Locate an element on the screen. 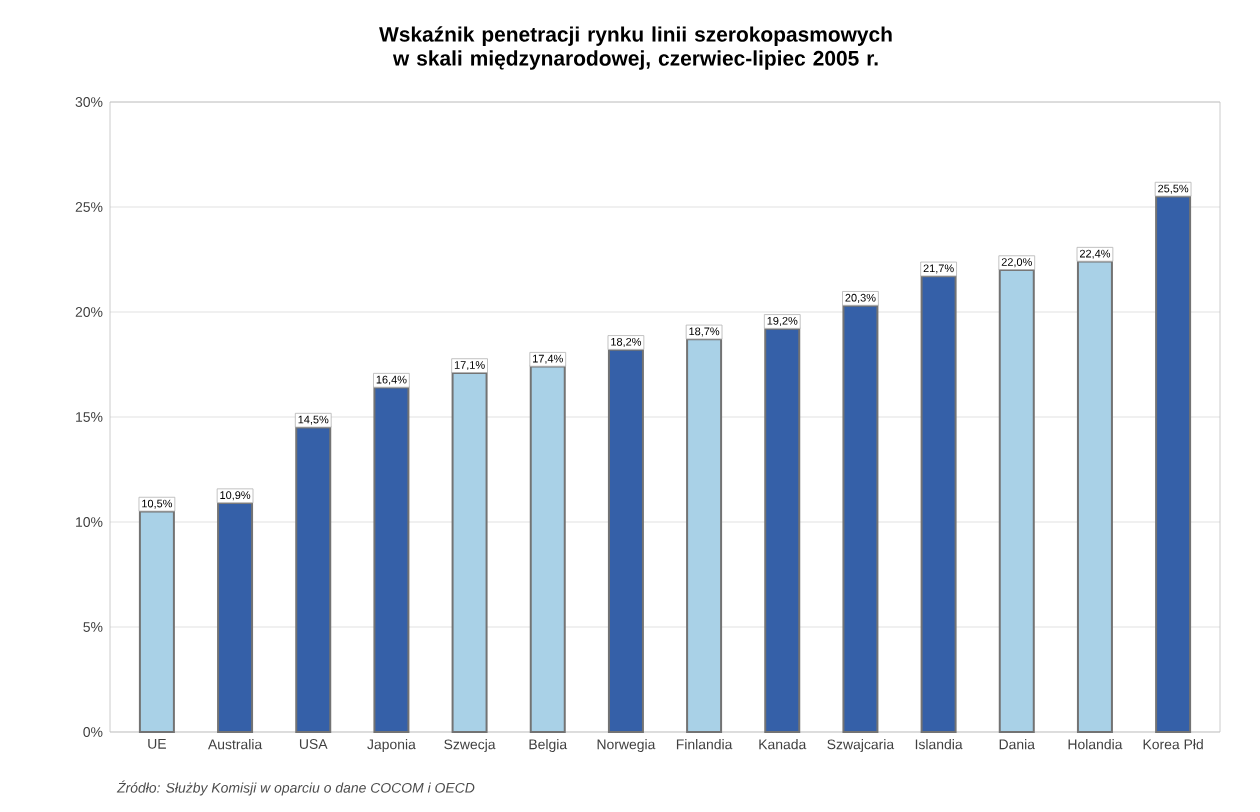 The image size is (1260, 812). chart-title: Wskaźnik penetracji rynku linii szerokopasmowych w skali międzynarodowej, czerwiec-lipiec 2005 r. is located at coordinates (635, 48).